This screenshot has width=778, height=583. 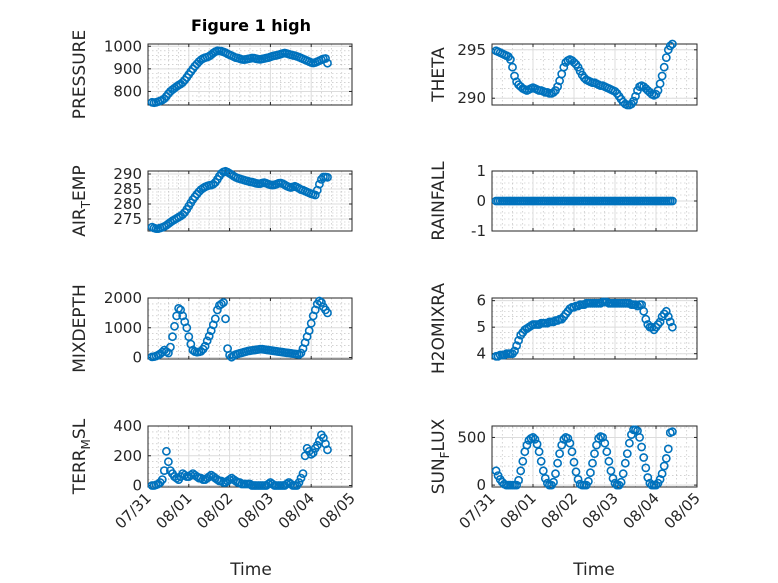 I want to click on y-tick-label: 1000, so click(x=123, y=46).